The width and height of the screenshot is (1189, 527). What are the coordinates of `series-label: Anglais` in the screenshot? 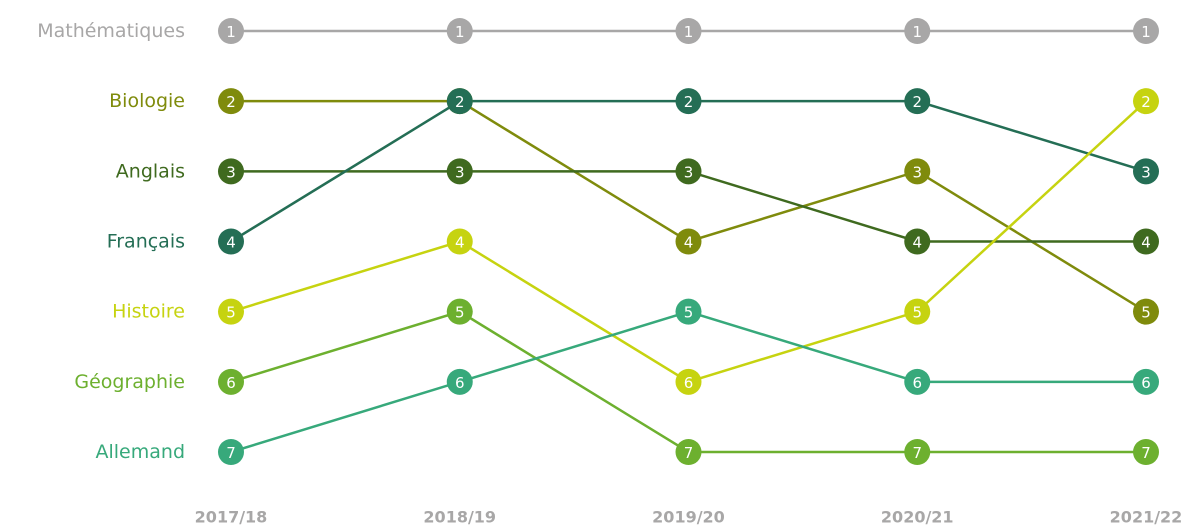 It's located at (150, 171).